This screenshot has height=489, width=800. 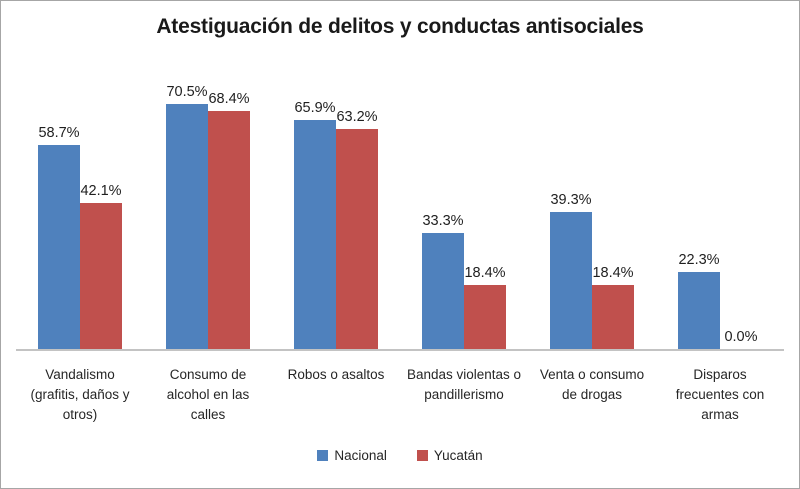 I want to click on bar-group-vandalismo-grafitis: 58.7% 42.1%, so click(x=80, y=210).